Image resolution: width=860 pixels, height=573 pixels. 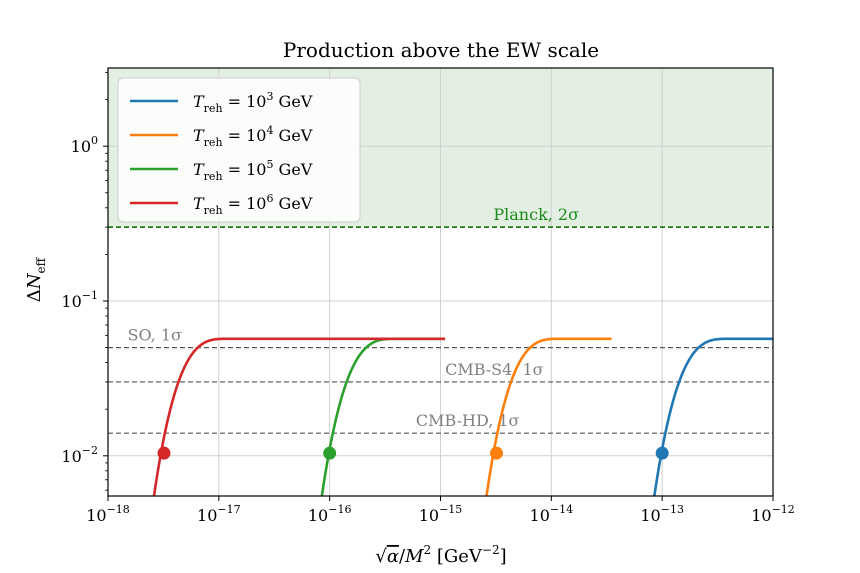 What do you see at coordinates (402, 556) in the screenshot?
I see `x-label-slash: /` at bounding box center [402, 556].